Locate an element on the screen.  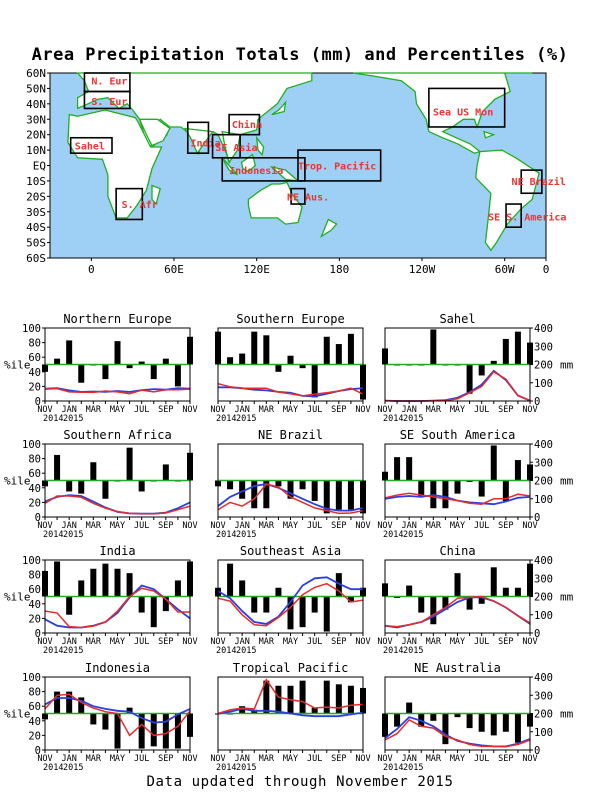
y-tick-label: 80 is located at coordinates (34, 460).